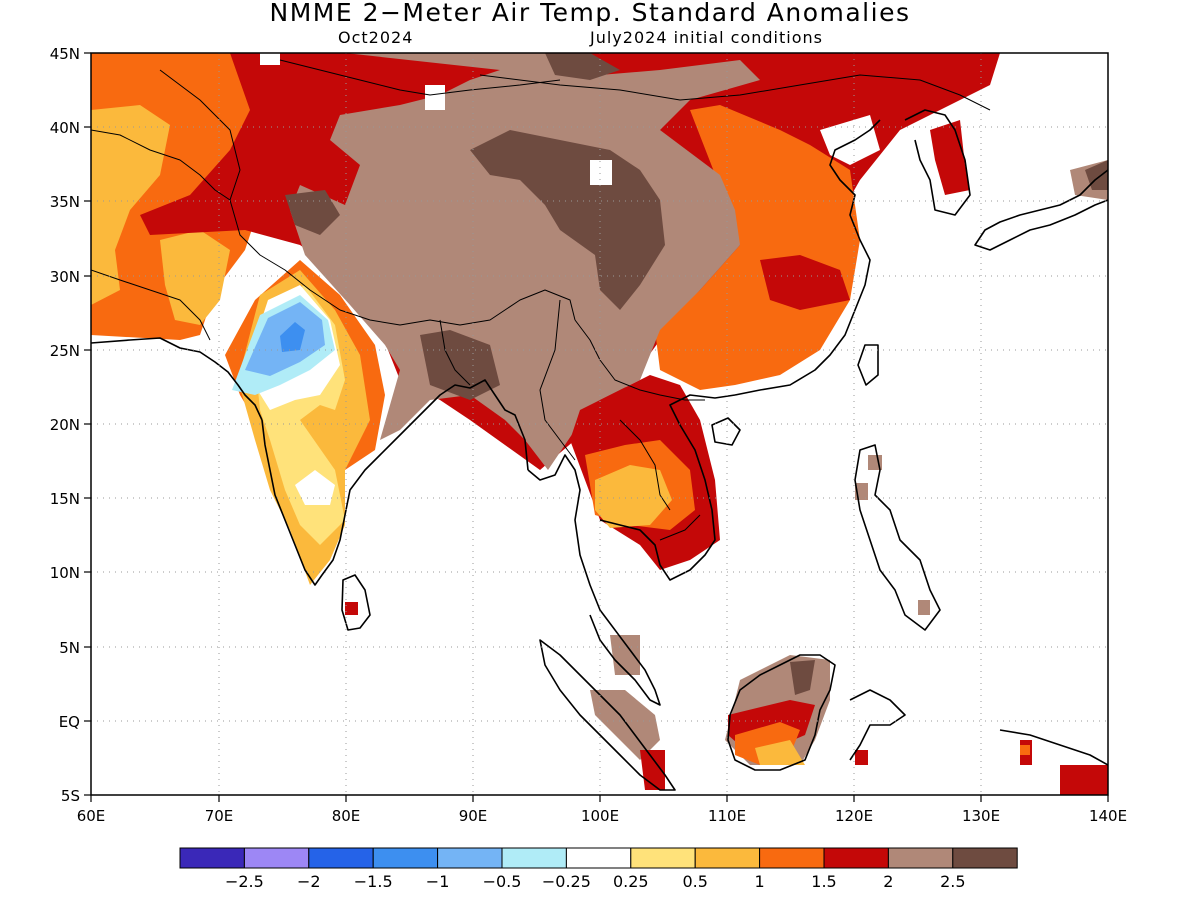  Describe the element at coordinates (854, 816) in the screenshot. I see `x-tick-label: 120E` at that location.